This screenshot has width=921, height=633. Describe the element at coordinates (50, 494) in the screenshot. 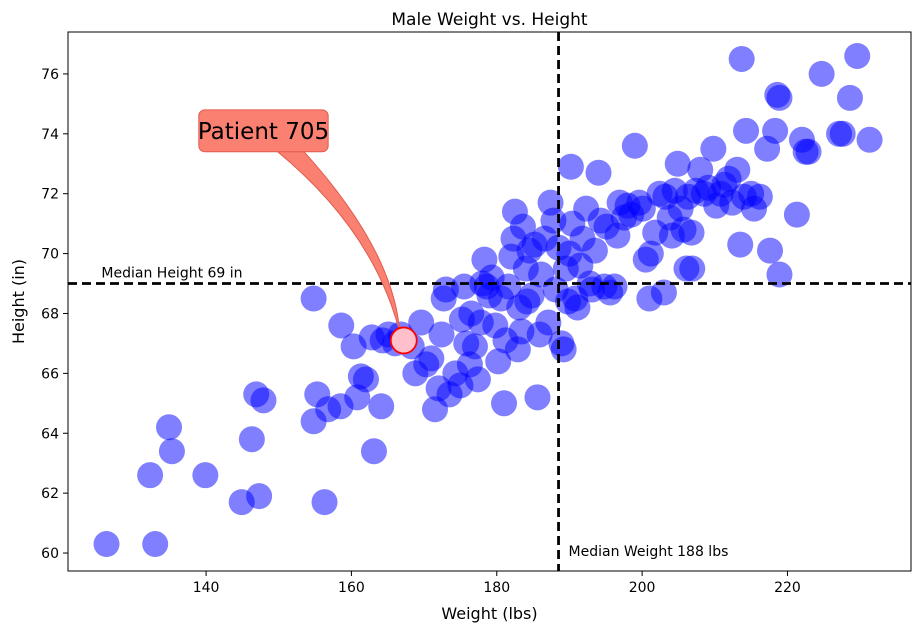

I see `y-tick-label: 62` at that location.